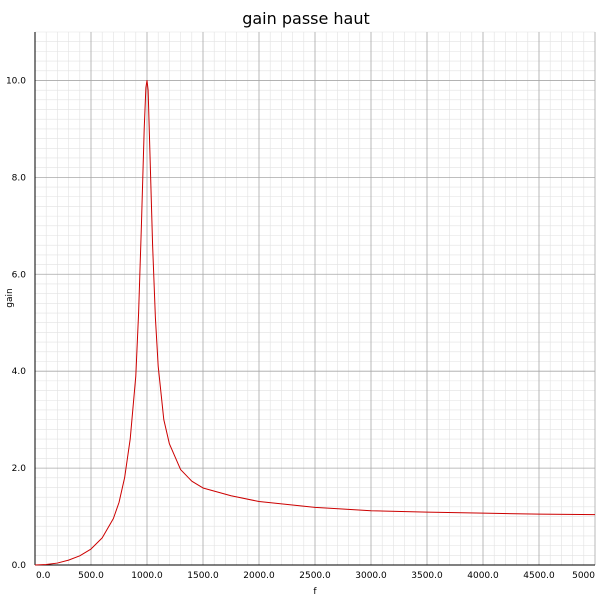  What do you see at coordinates (539, 576) in the screenshot?
I see `x-tick-label: 4500.0` at bounding box center [539, 576].